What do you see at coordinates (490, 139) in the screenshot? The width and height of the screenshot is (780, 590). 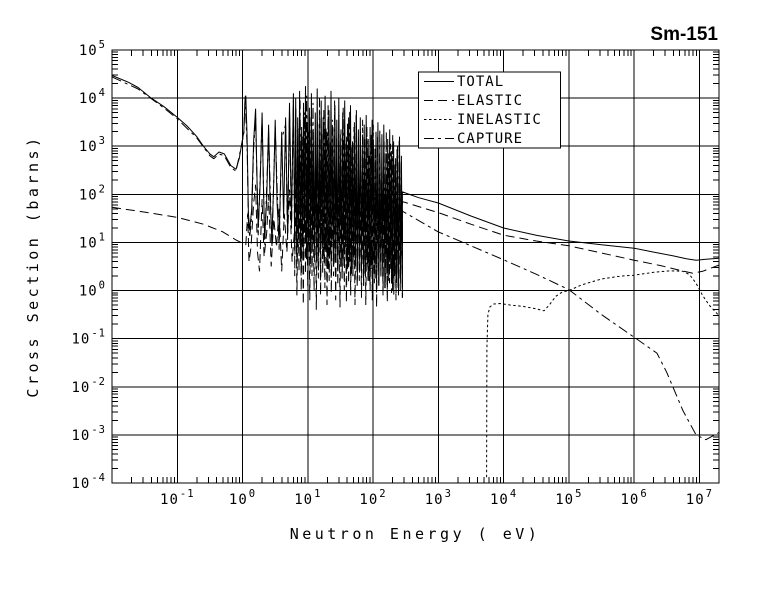 I see `legend-entry-label-capture: CAPTURE` at bounding box center [490, 139].